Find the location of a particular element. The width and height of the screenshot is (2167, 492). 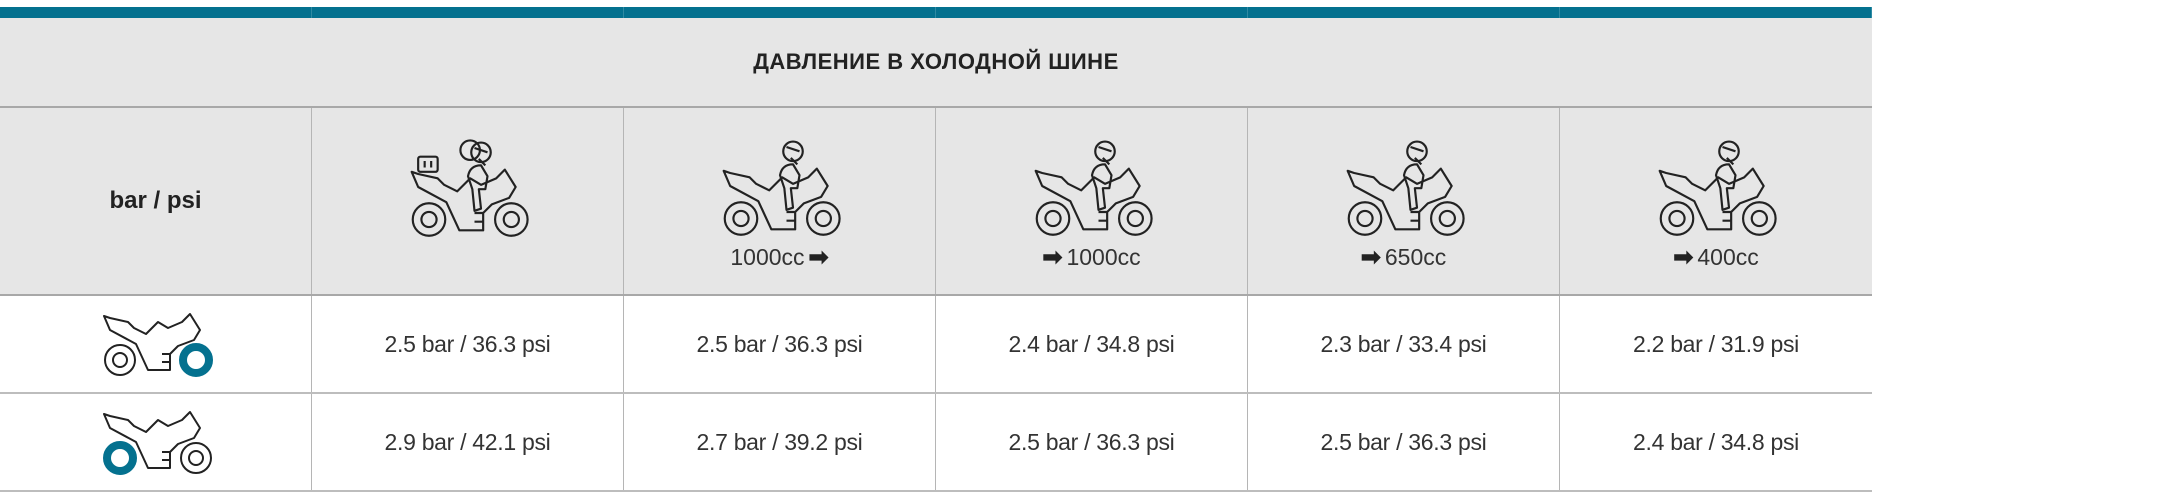

value-cell: 2.7 bar / 39.2 psi is located at coordinates (780, 442).